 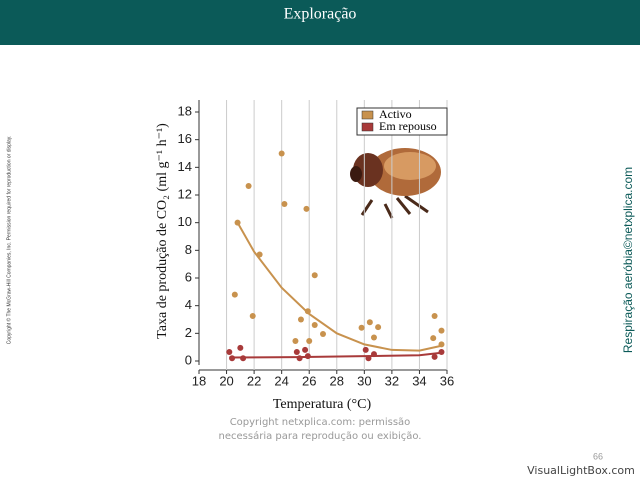 What do you see at coordinates (188, 359) in the screenshot?
I see `y-tick-label: 0` at bounding box center [188, 359].